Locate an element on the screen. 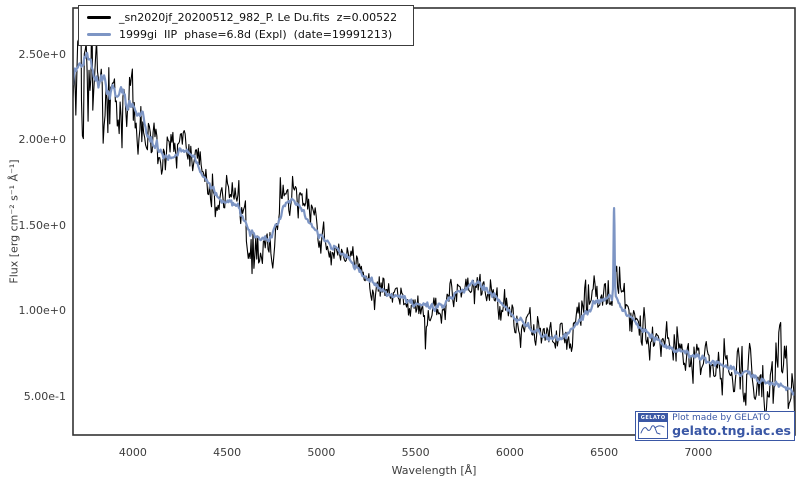 The image size is (800, 487). gelato-logo-sketch-icon is located at coordinates (652, 430).